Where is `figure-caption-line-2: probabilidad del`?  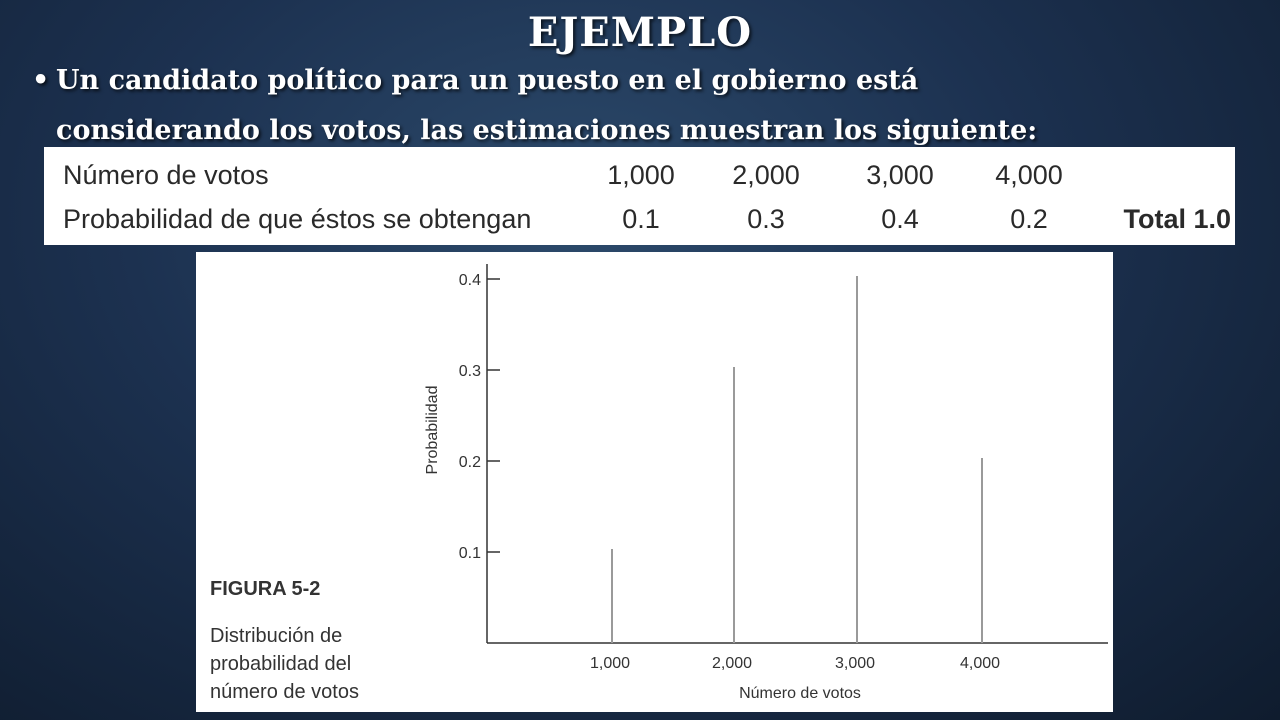 figure-caption-line-2: probabilidad del is located at coordinates (280, 664).